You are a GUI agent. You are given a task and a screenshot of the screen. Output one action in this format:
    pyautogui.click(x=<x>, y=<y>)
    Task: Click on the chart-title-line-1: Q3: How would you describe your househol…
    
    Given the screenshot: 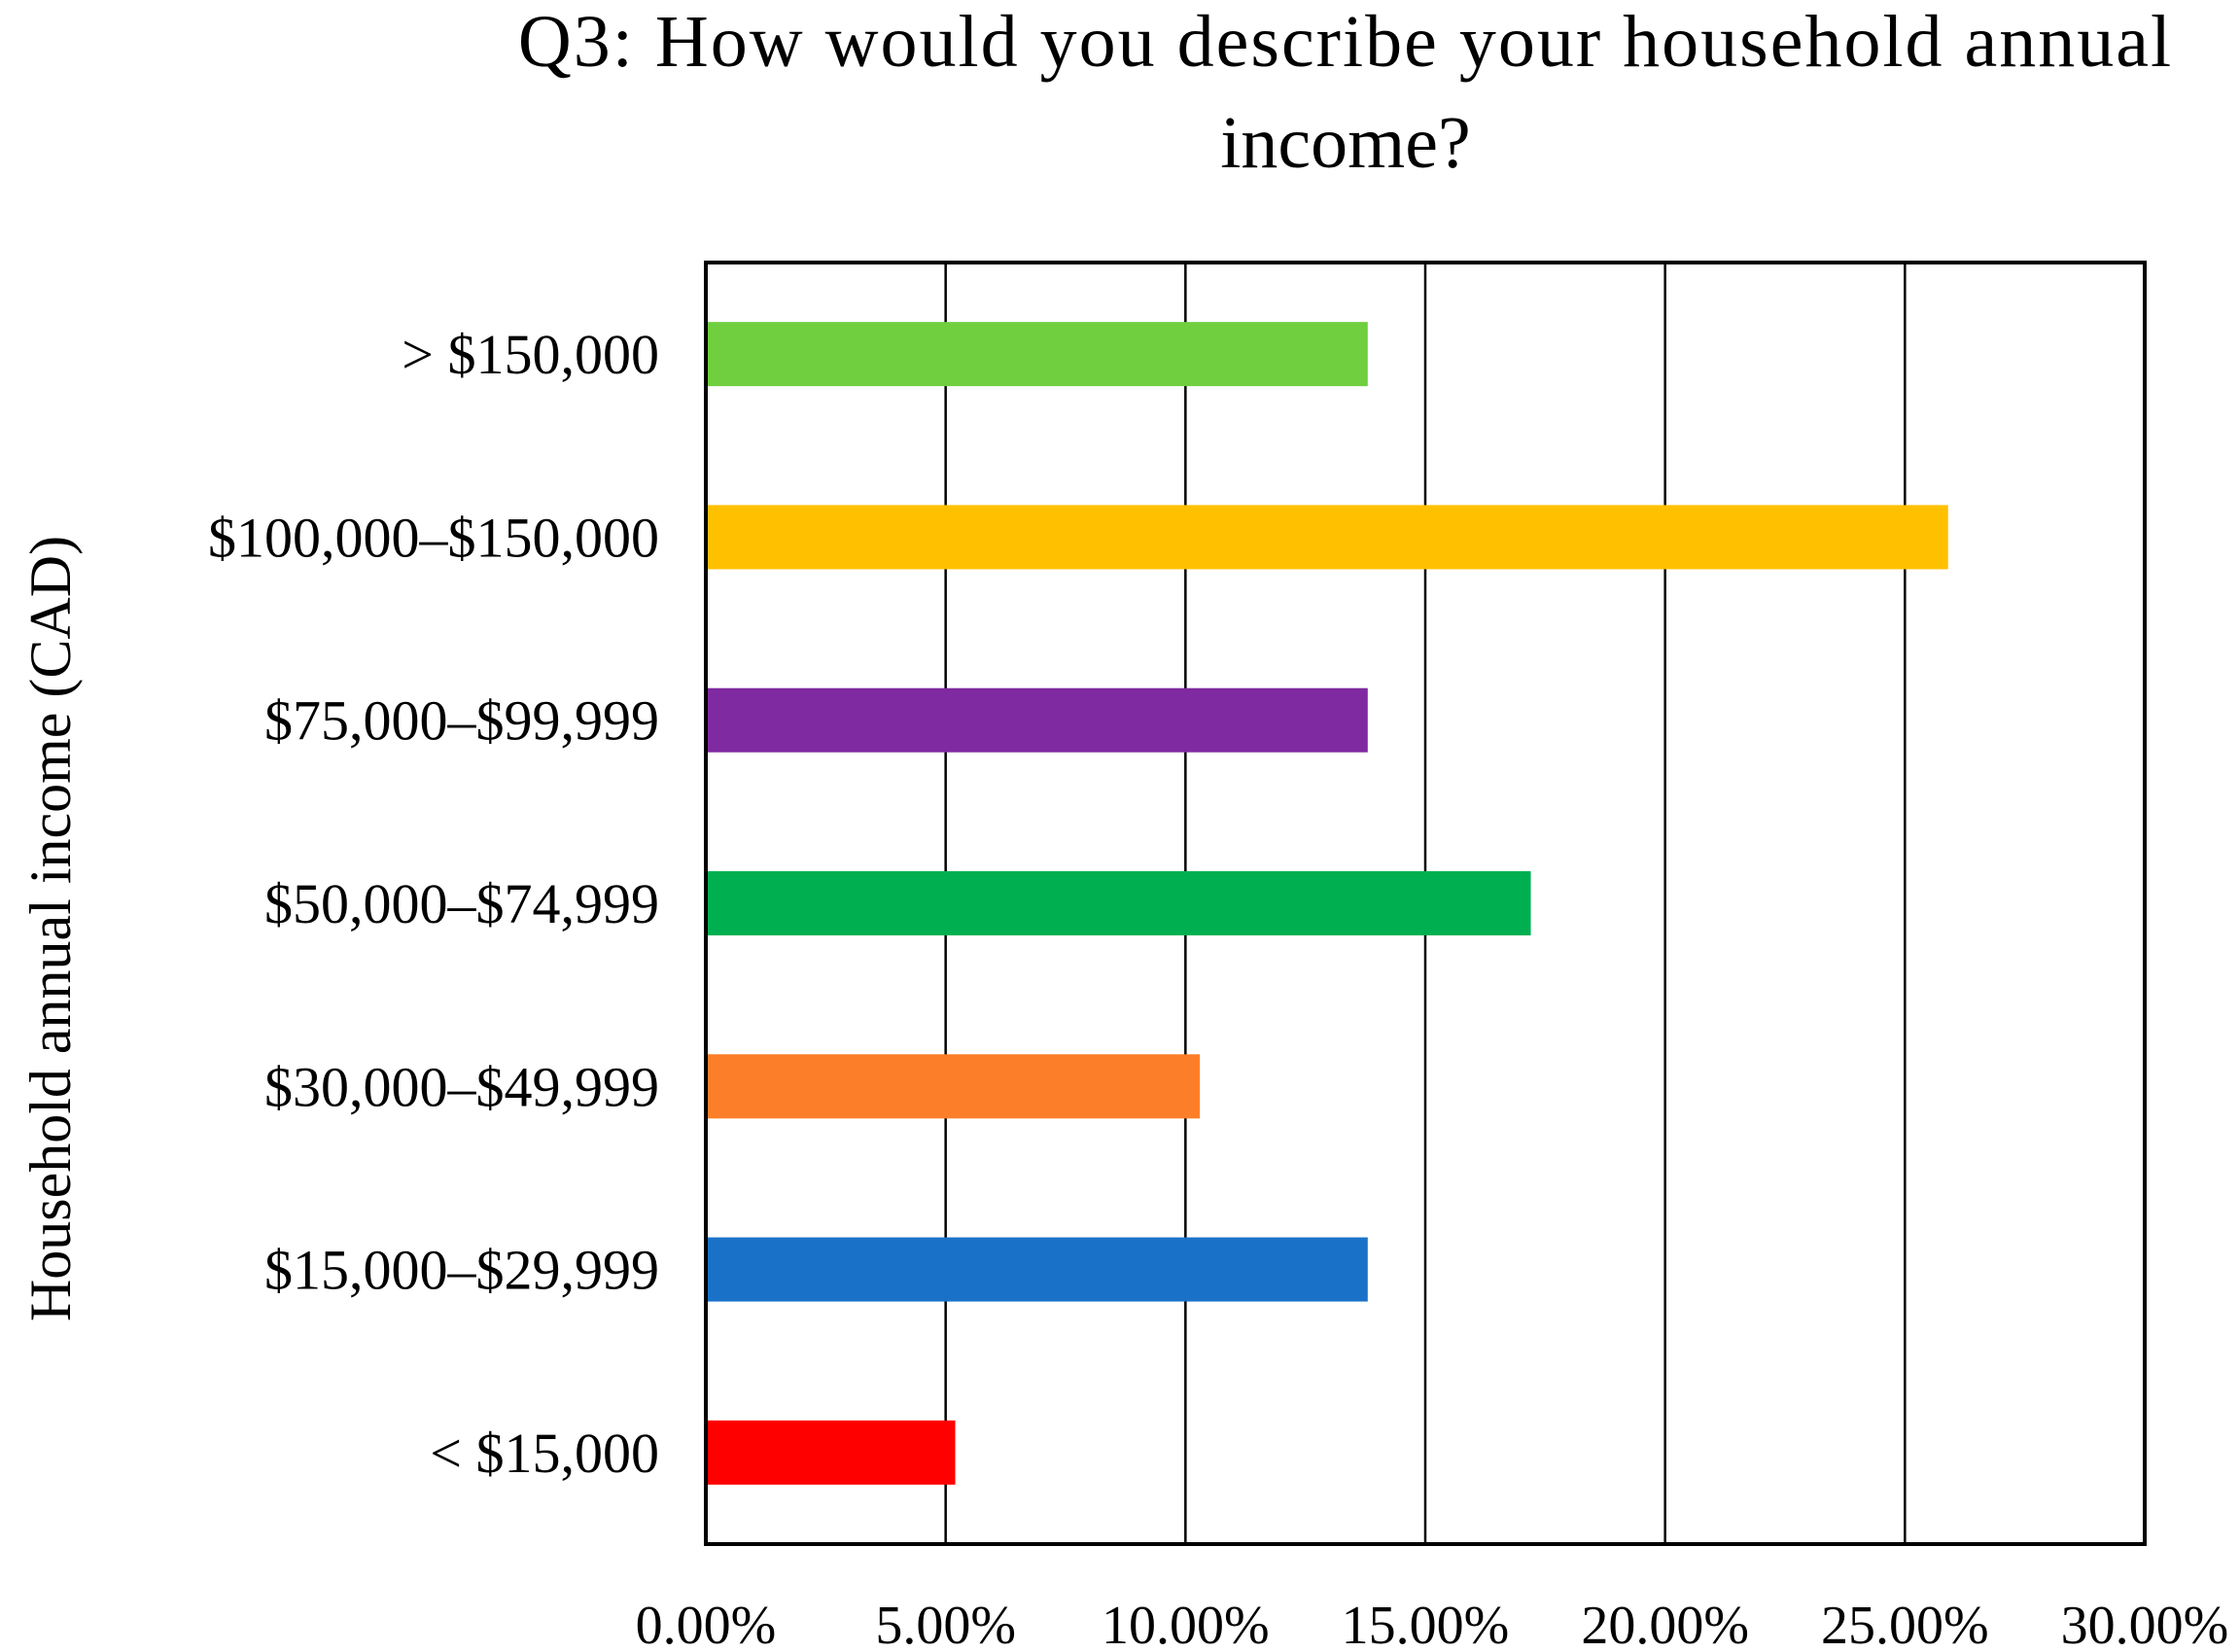 What is the action you would take?
    pyautogui.click(x=1345, y=42)
    